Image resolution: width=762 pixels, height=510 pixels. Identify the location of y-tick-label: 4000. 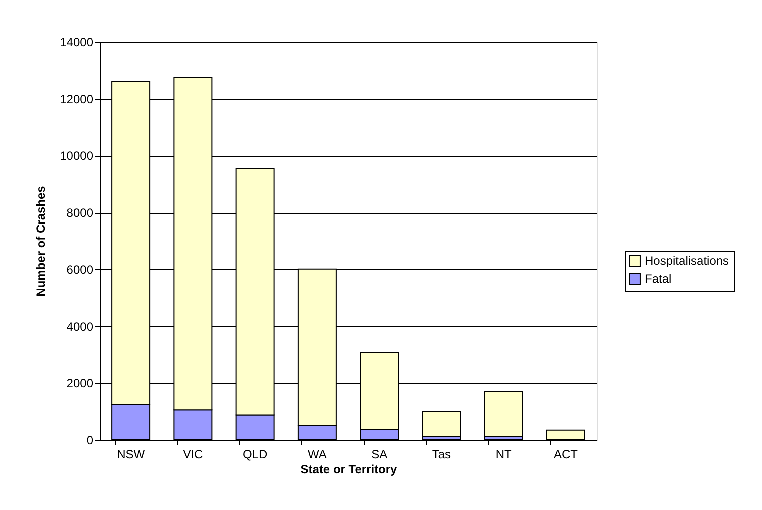
(80, 327).